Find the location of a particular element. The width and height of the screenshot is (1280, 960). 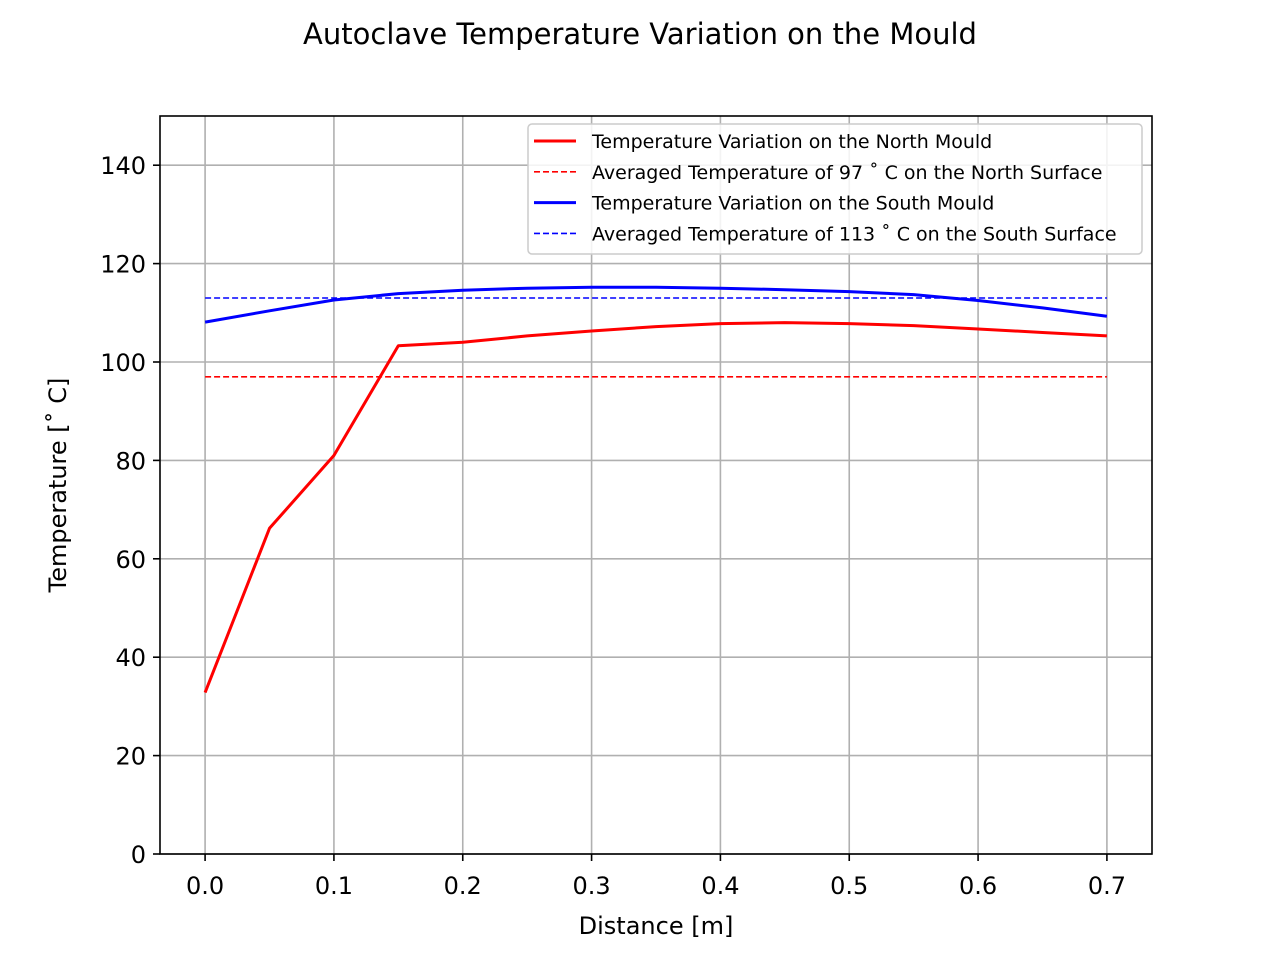

y-tick-label: 60 is located at coordinates (130, 560).